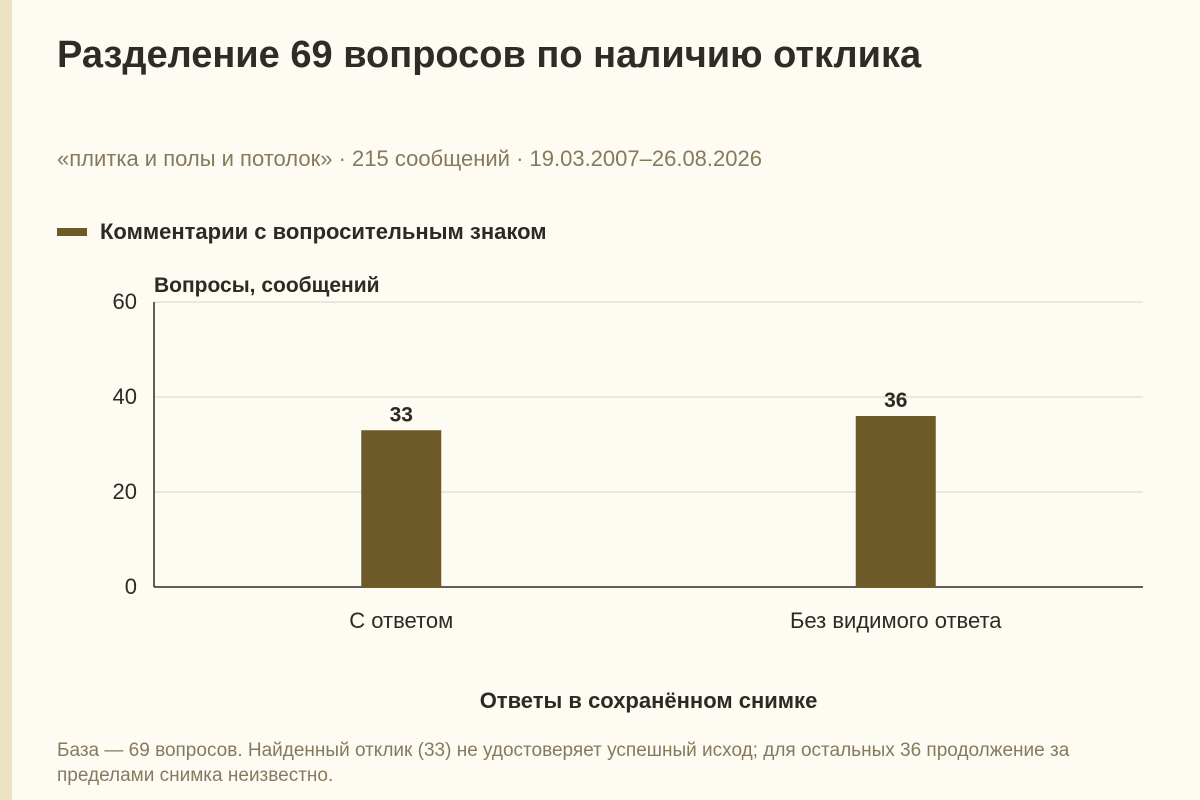 Image resolution: width=1200 pixels, height=800 pixels. I want to click on legend-swatch, so click(72, 232).